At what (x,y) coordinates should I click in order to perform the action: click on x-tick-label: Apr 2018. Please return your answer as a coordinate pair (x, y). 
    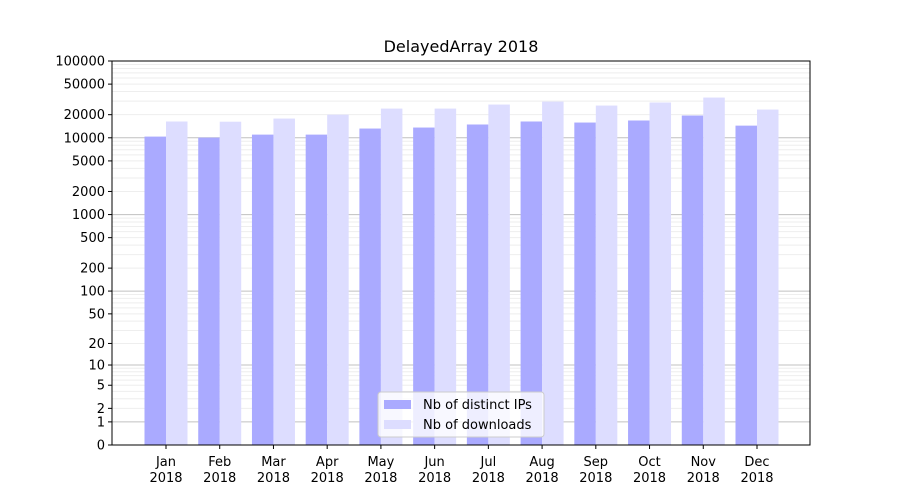
    Looking at the image, I should click on (327, 470).